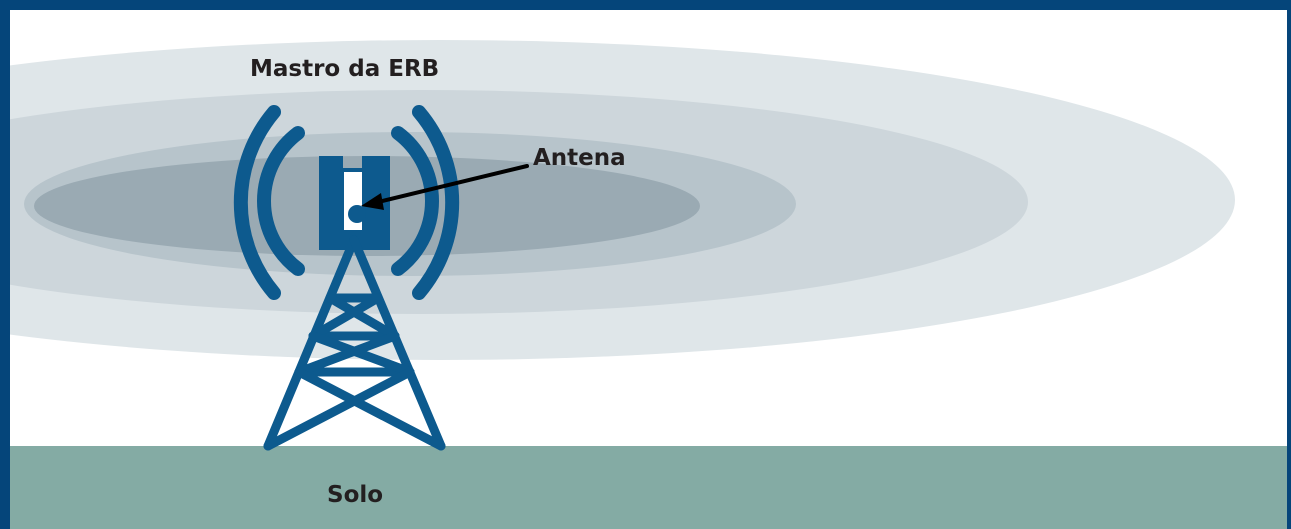 This screenshot has height=529, width=1291. I want to click on frame-border-top, so click(645, 5).